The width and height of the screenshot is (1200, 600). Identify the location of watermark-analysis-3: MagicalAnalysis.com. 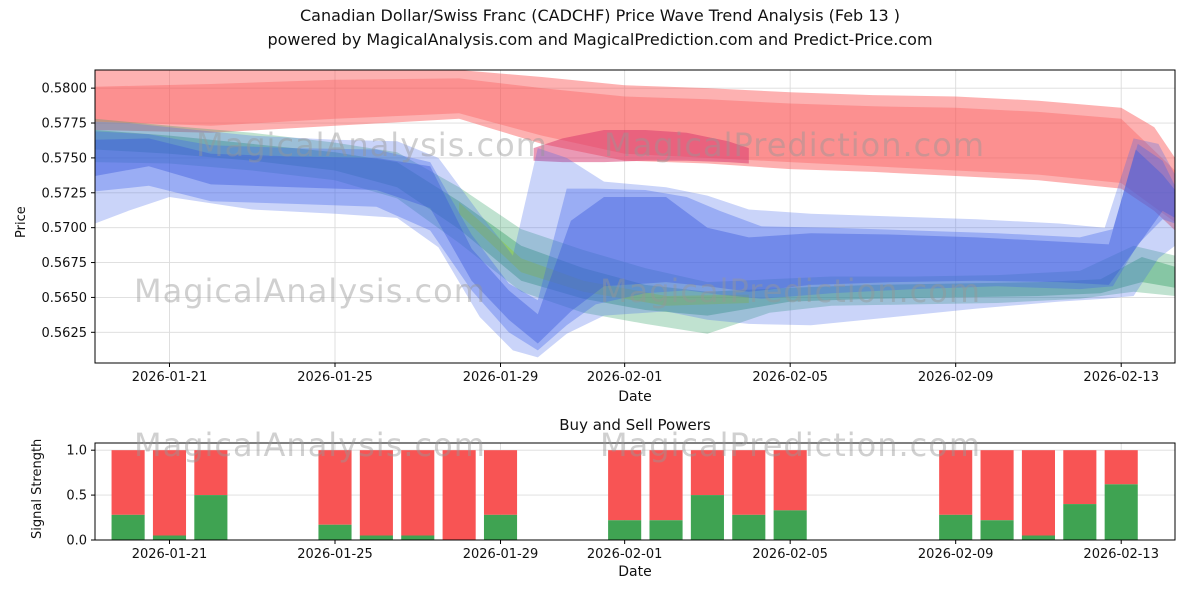
(310, 445).